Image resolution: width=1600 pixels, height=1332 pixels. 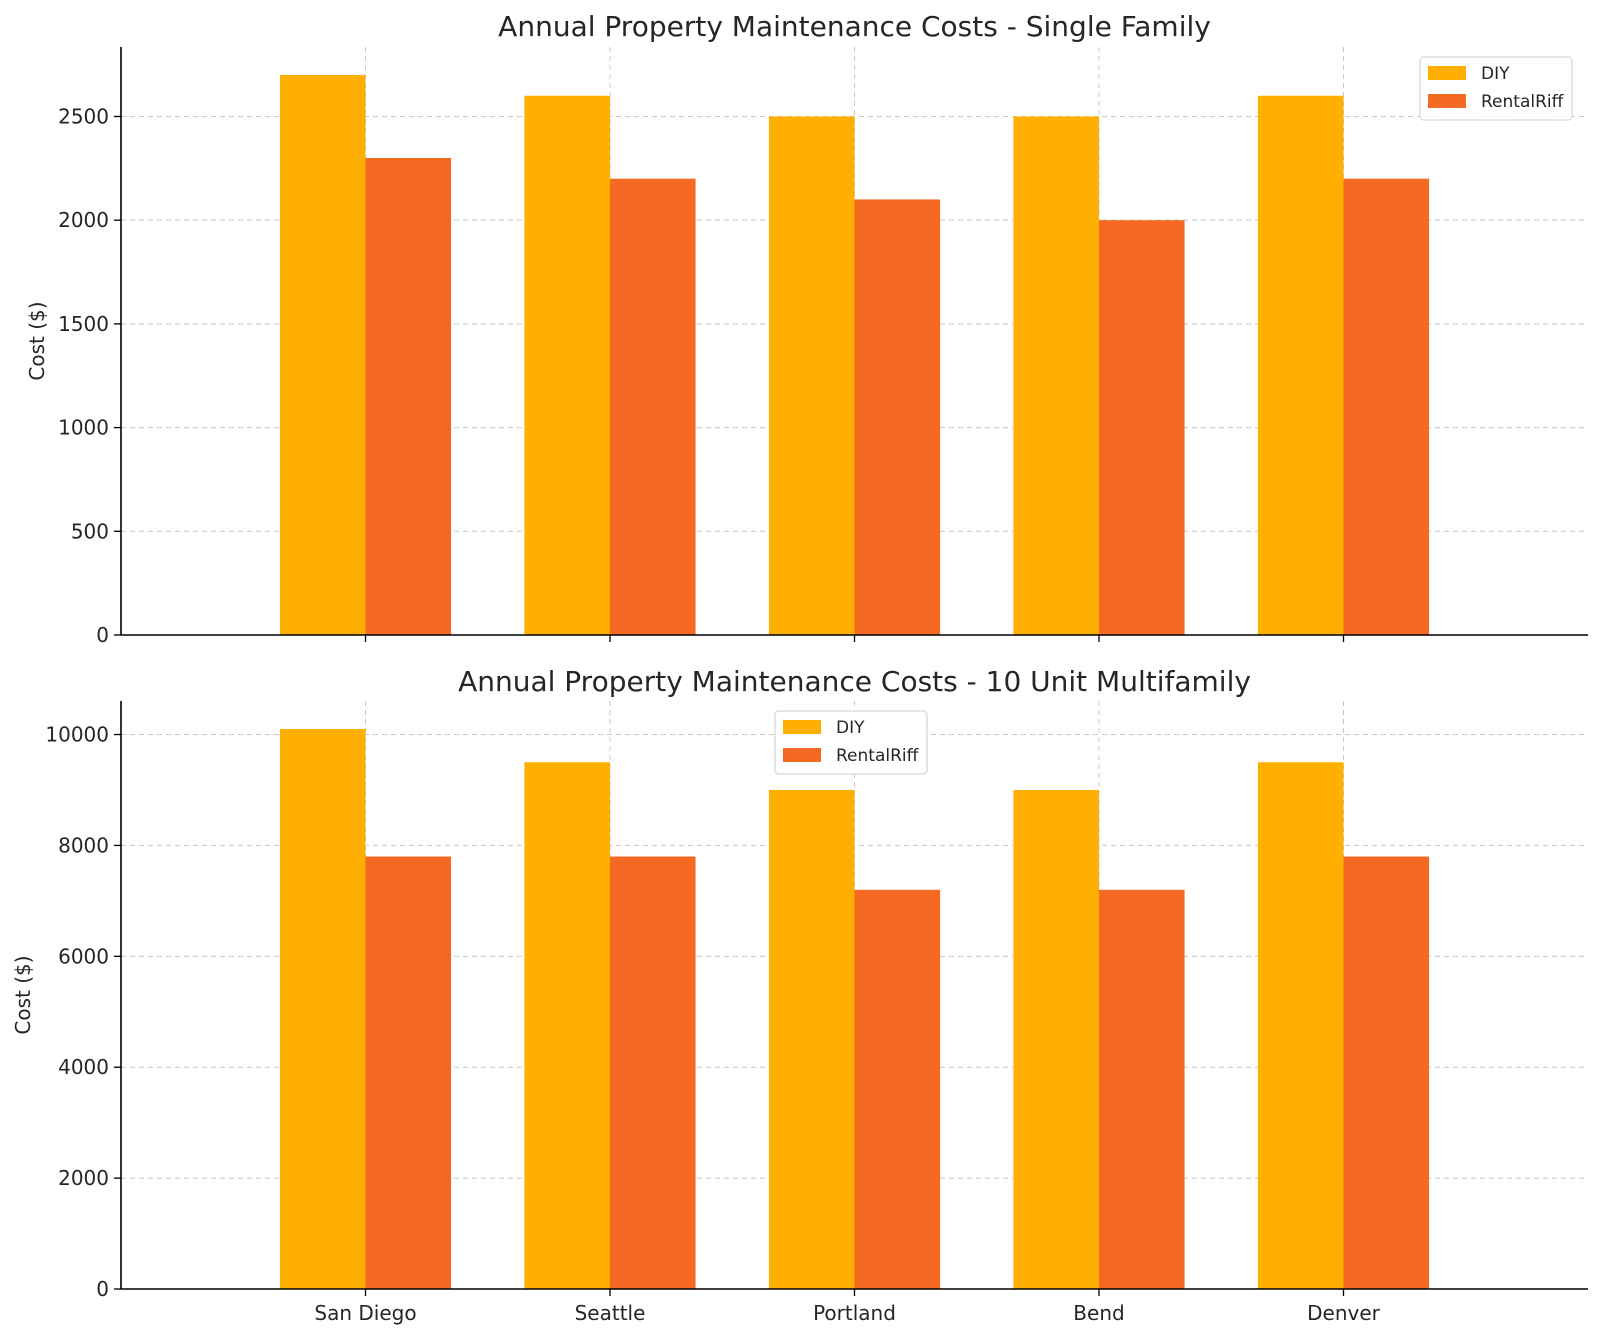 What do you see at coordinates (83, 116) in the screenshot?
I see `y-tick-label: 2500` at bounding box center [83, 116].